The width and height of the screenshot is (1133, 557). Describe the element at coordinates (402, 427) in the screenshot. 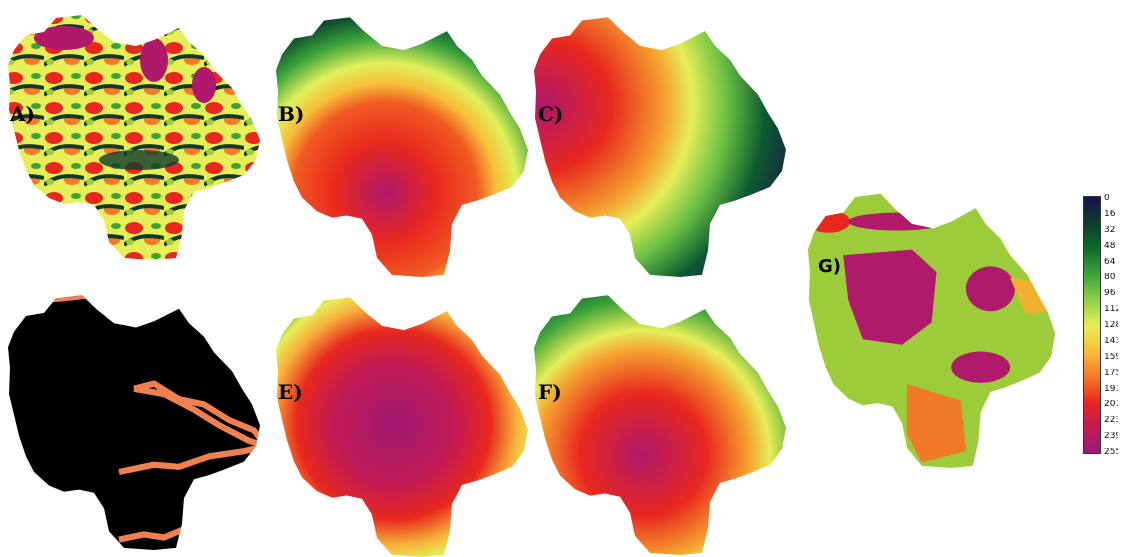

I see `map-panel-e` at that location.